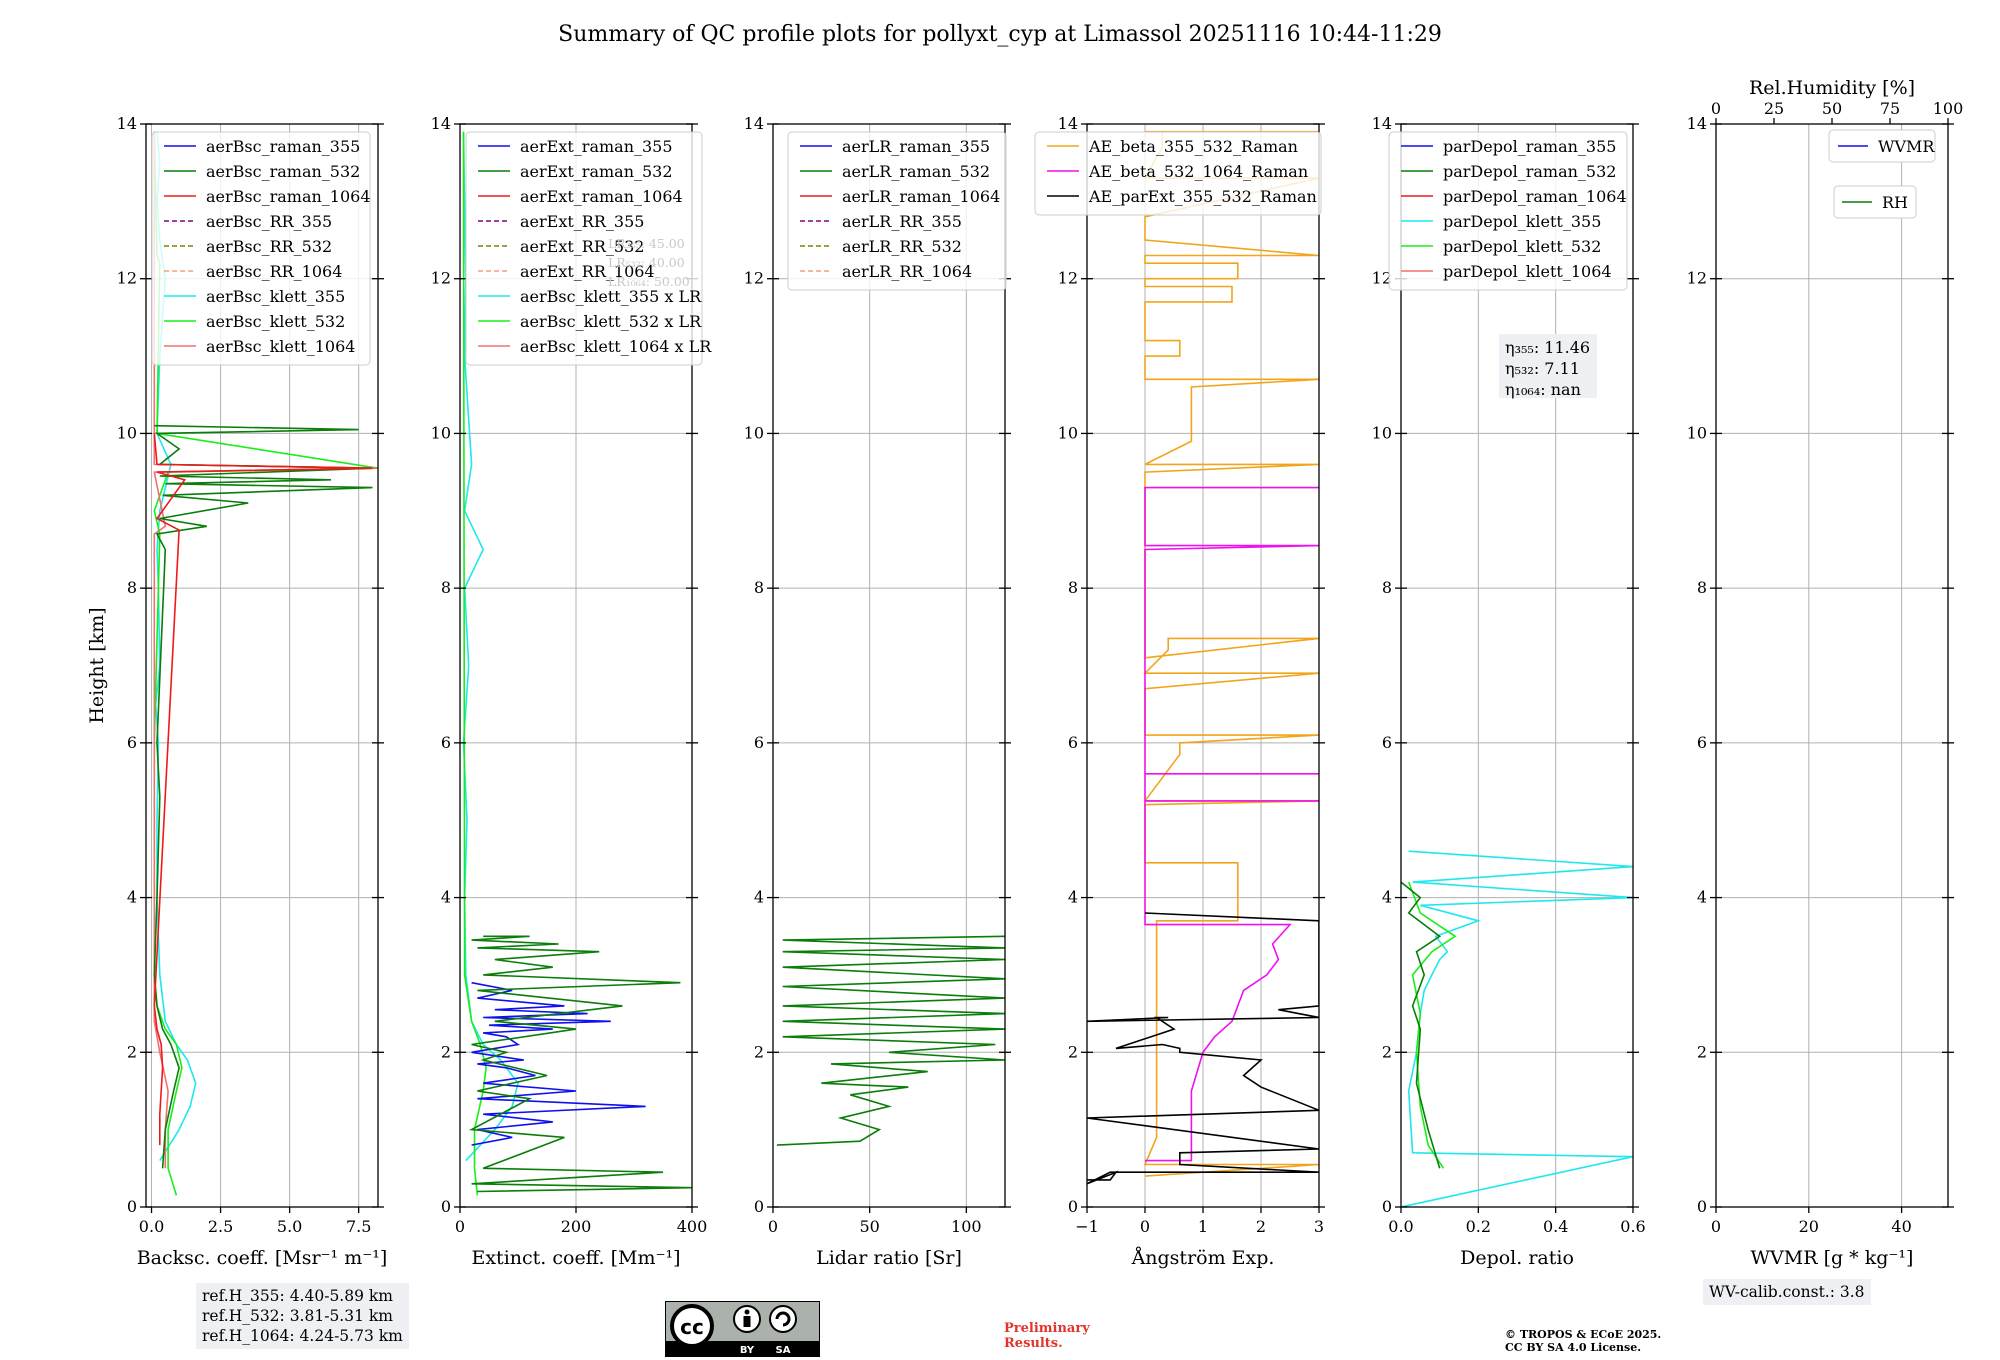  Describe the element at coordinates (575, 1258) in the screenshot. I see `x-axis-label: Extinct. coeff. [Mm⁻¹]` at that location.